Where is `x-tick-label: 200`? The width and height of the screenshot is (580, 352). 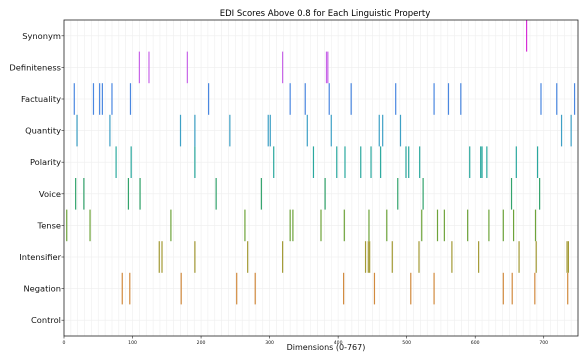 x-tick-label: 200 is located at coordinates (201, 343).